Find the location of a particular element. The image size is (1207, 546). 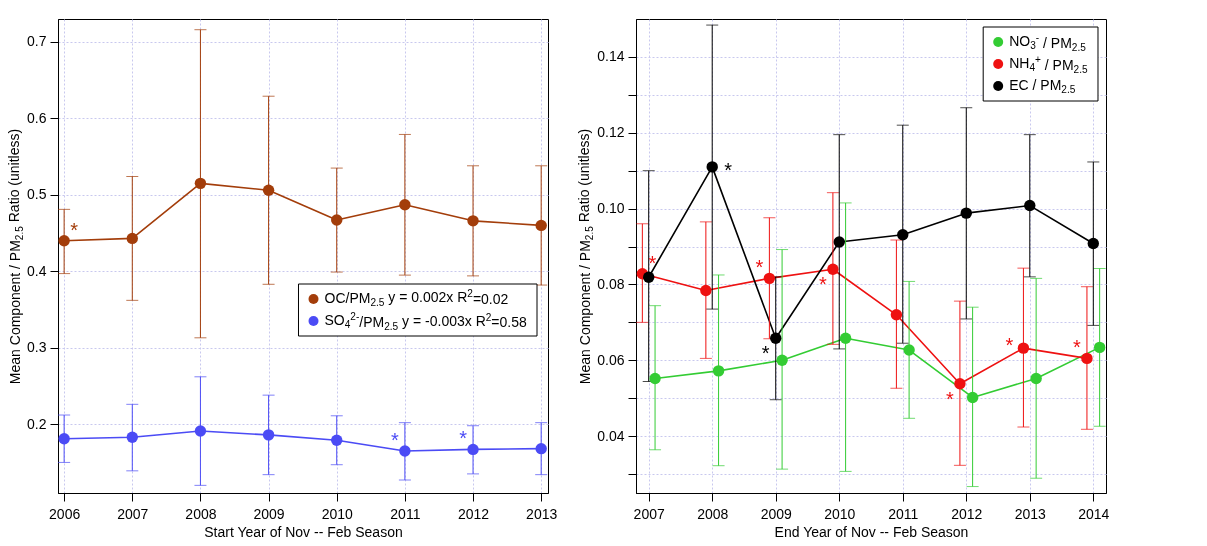

legend-label: NH$_{4}$$^{+}$ / PM$_{2.5}$ is located at coordinates (1048, 64).